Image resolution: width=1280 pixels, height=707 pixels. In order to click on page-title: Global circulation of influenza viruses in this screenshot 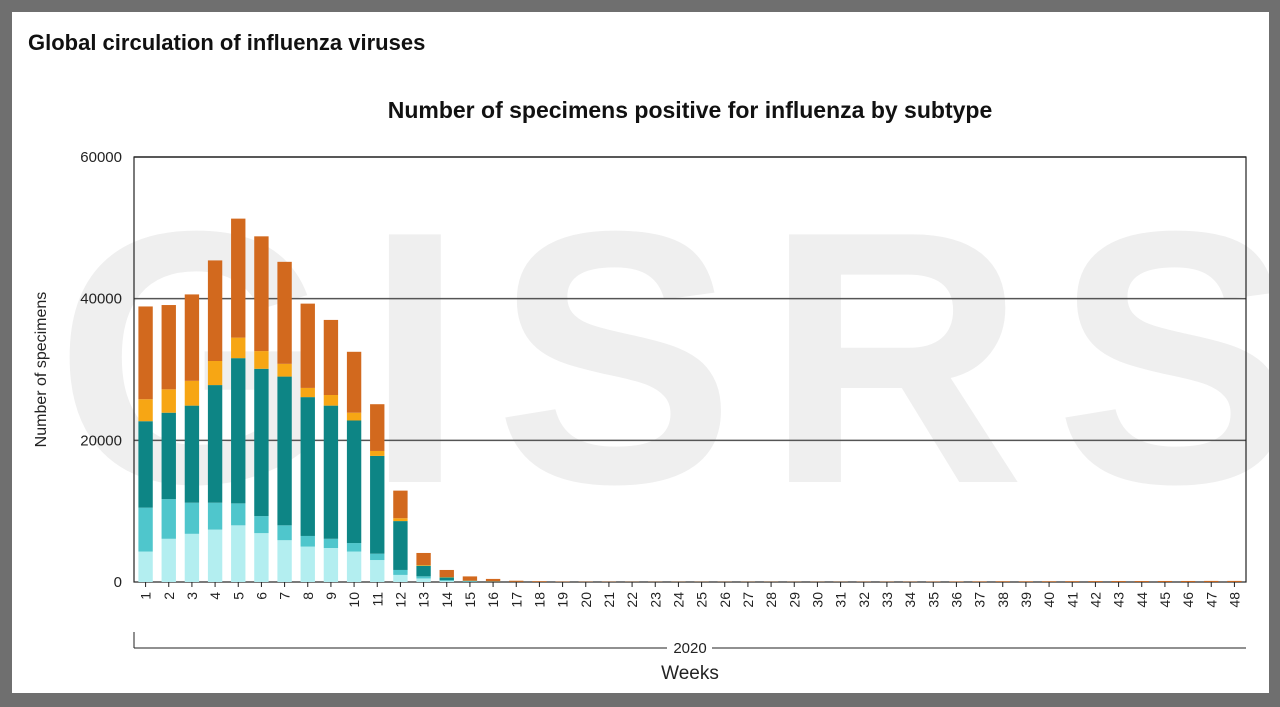, I will do `click(227, 42)`.